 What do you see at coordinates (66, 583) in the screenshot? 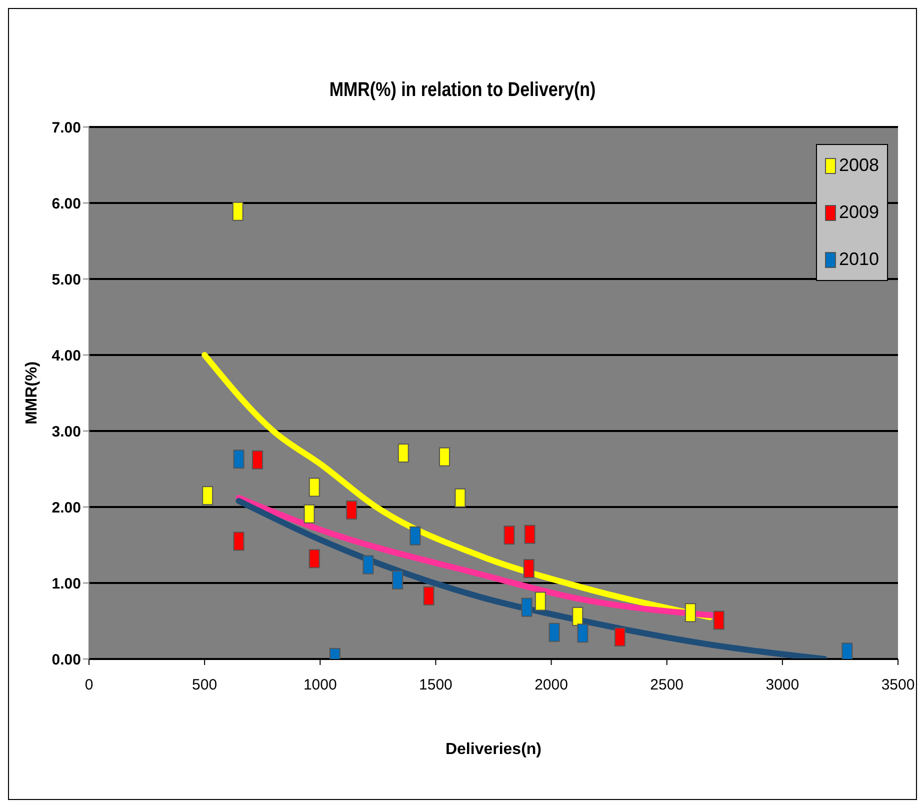
I see `y-tick-label: 1.00` at bounding box center [66, 583].